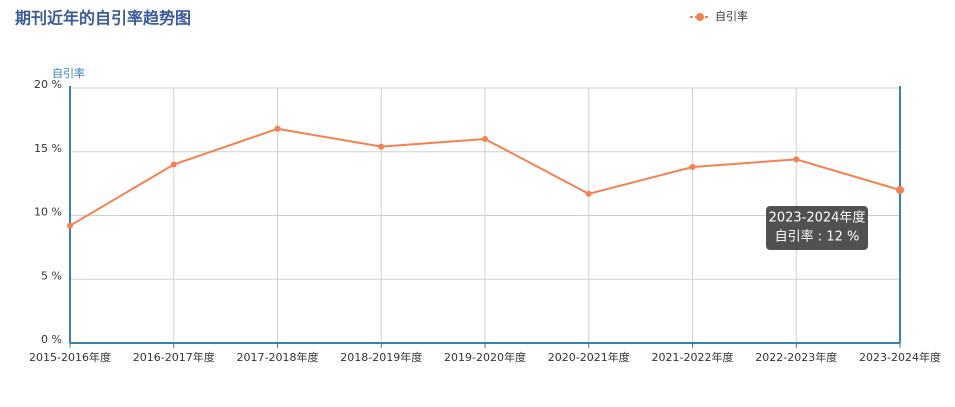  Describe the element at coordinates (174, 357) in the screenshot. I see `x-tick-label: 2016-2017年度` at that location.